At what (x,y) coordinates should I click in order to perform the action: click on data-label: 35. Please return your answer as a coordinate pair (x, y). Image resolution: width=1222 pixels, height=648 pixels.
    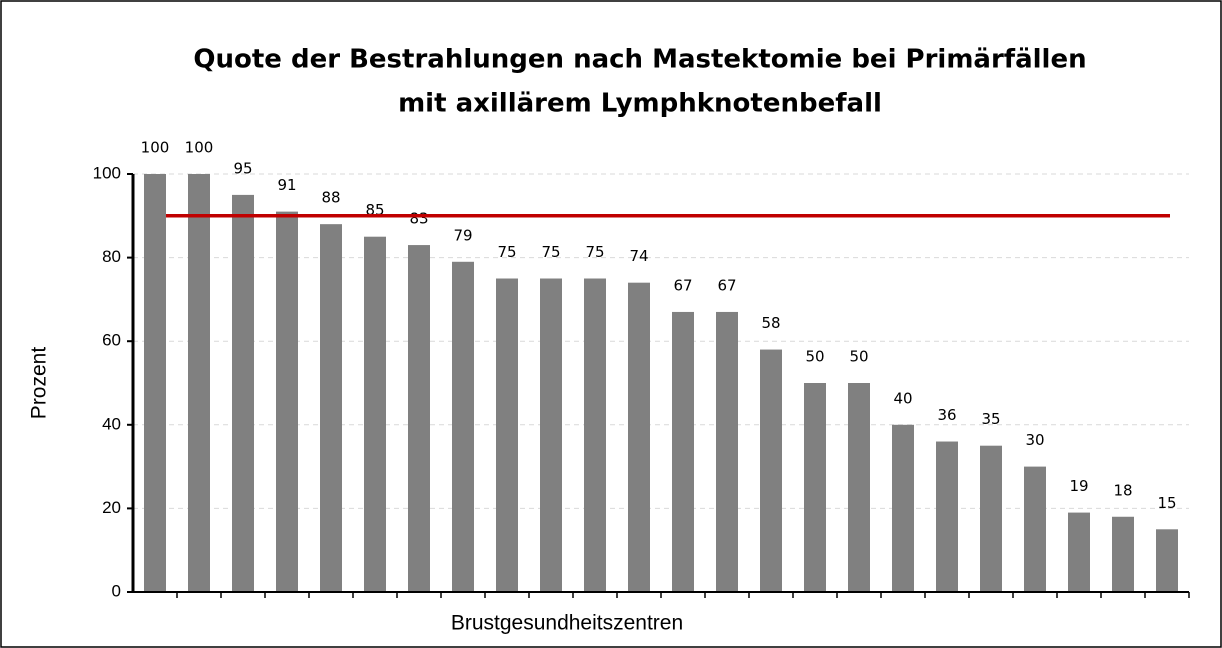
    Looking at the image, I should click on (990, 419).